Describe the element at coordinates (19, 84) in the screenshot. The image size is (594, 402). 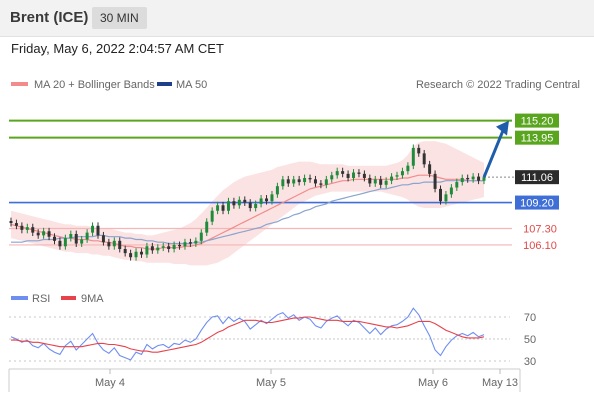
I see `ma20-legend-swatch` at that location.